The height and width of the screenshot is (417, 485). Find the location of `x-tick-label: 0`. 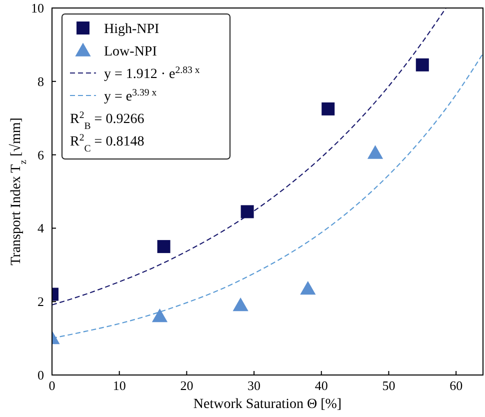

x-tick-label: 0 is located at coordinates (52, 385).